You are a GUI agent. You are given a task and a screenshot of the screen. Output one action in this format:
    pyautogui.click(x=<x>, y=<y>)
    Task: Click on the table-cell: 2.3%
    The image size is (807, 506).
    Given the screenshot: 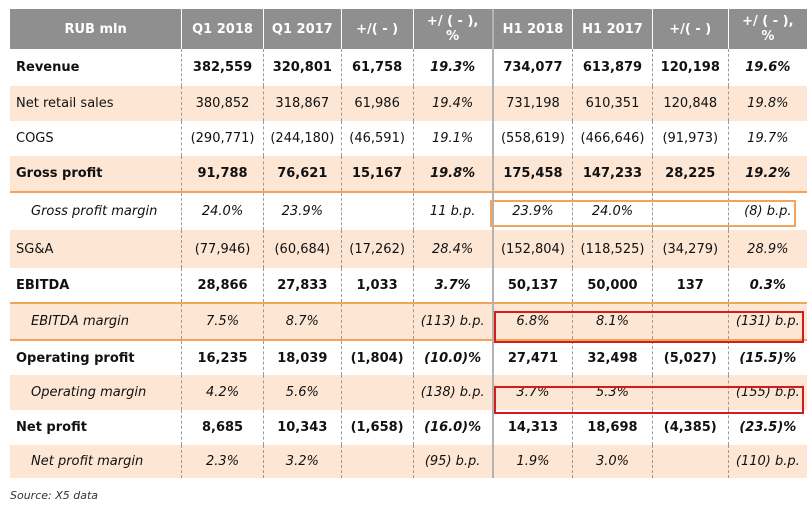 What is the action you would take?
    pyautogui.click(x=222, y=461)
    